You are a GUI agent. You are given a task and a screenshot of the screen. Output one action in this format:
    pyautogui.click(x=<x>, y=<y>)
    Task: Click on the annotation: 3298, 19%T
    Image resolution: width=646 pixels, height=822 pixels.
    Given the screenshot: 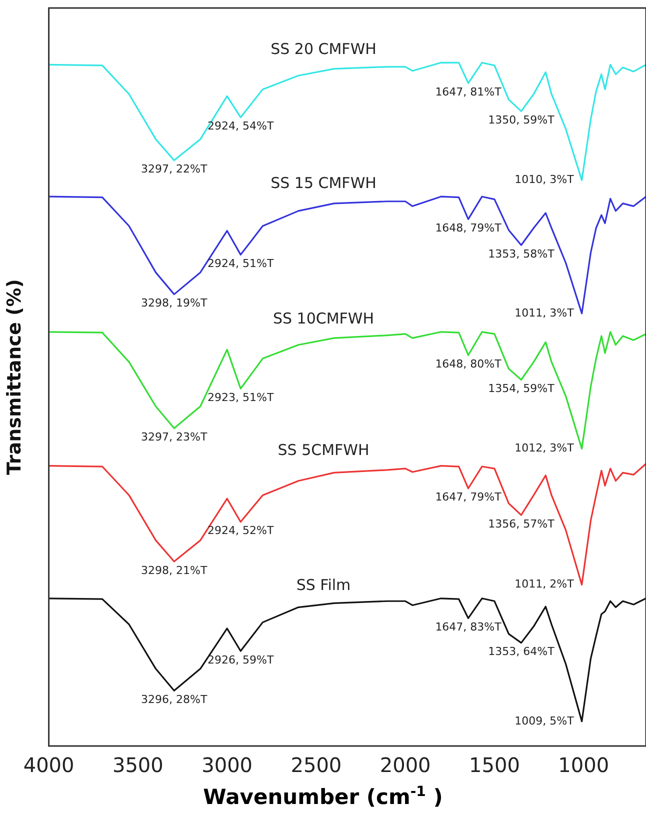 What is the action you would take?
    pyautogui.click(x=174, y=303)
    